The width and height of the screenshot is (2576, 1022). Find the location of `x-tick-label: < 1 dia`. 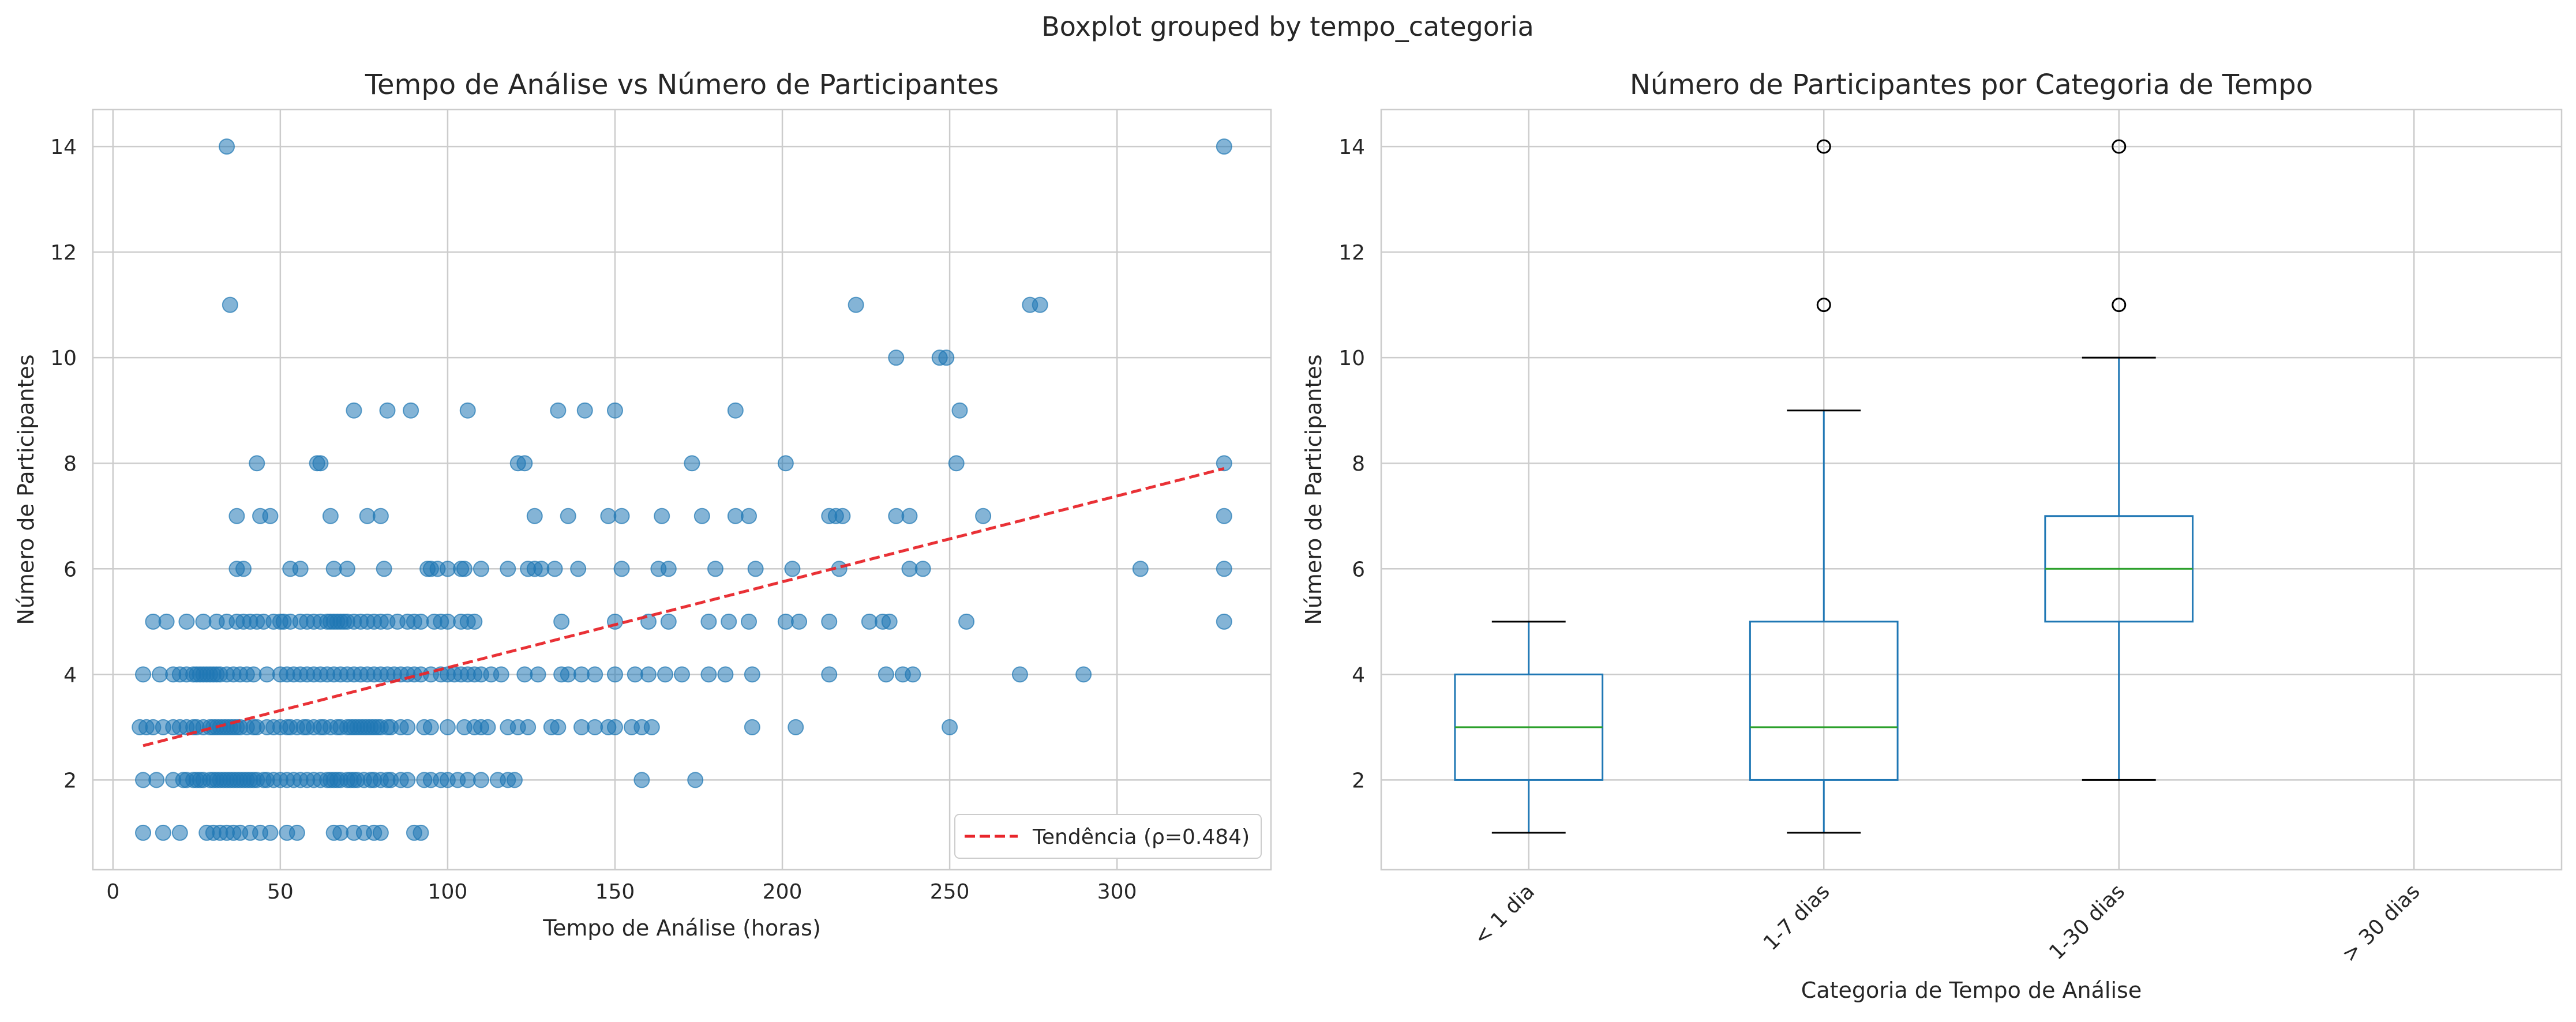

x-tick-label: < 1 dia is located at coordinates (1504, 915).